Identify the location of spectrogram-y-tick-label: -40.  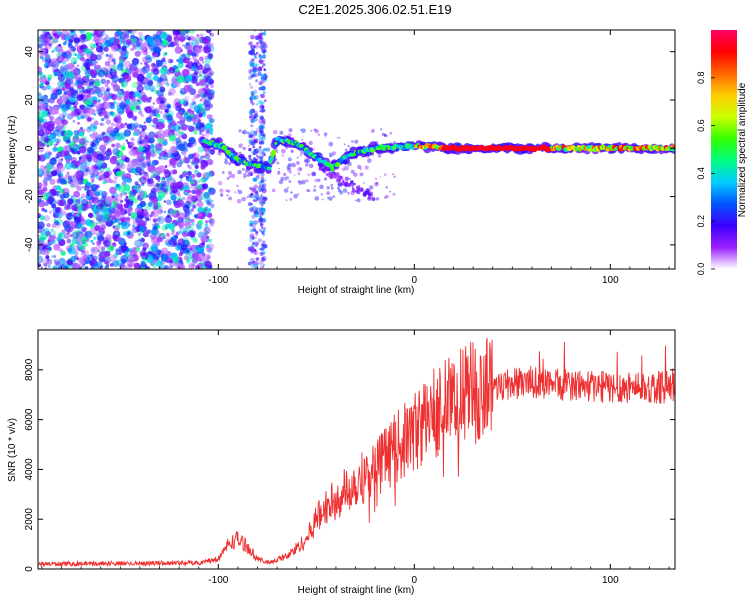
(29, 244).